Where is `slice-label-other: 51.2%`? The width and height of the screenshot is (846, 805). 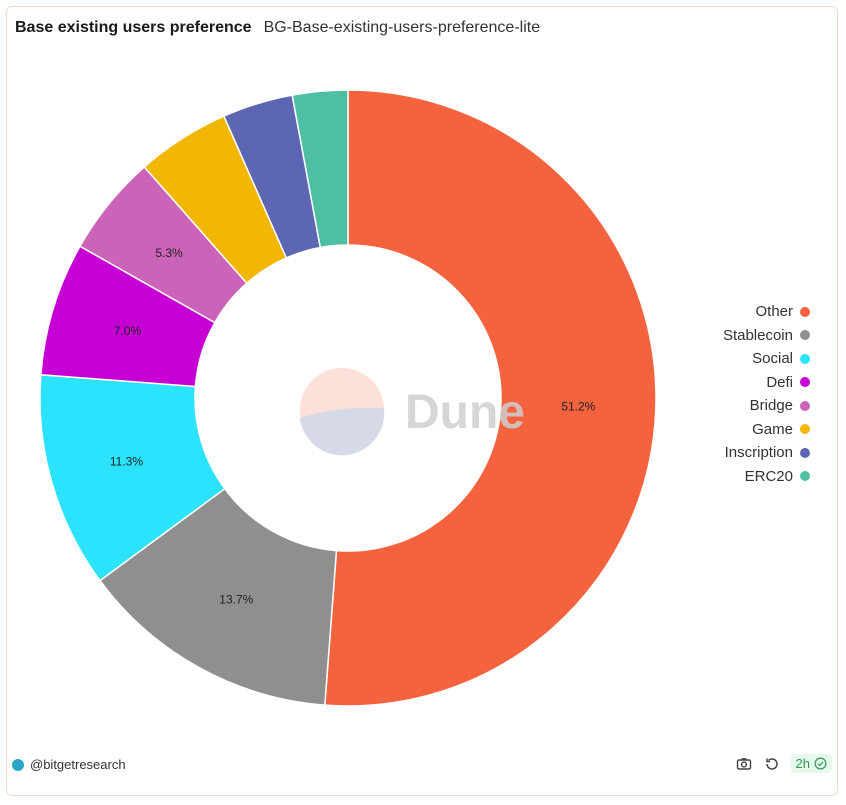
slice-label-other: 51.2% is located at coordinates (578, 407).